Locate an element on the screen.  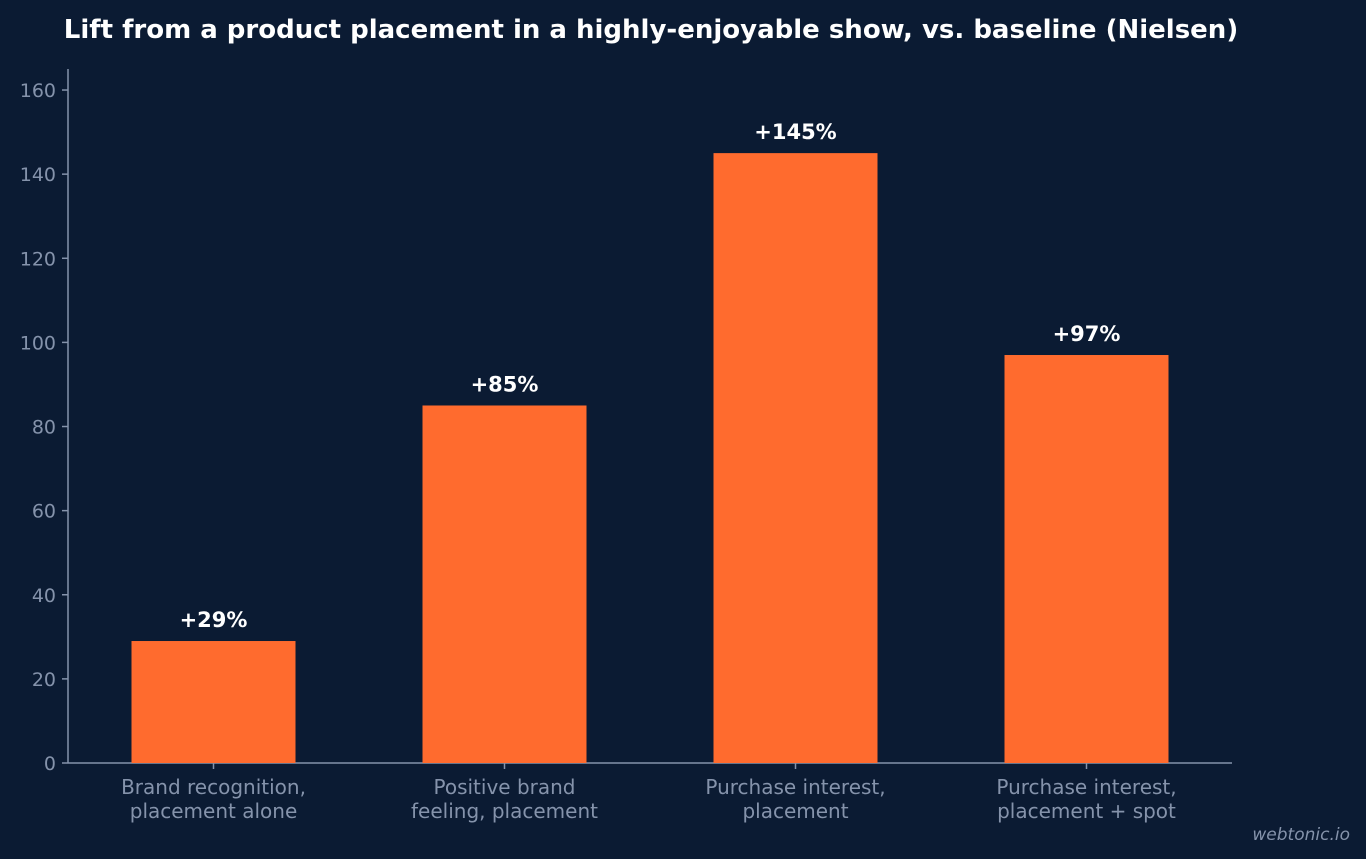
x-tick-label: Positive brand is located at coordinates (504, 787).